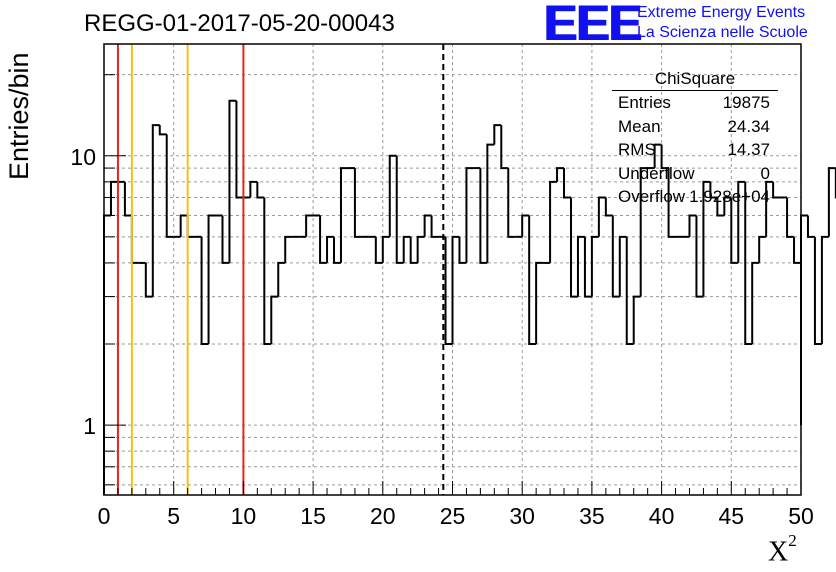 Image resolution: width=836 pixels, height=572 pixels. What do you see at coordinates (592, 516) in the screenshot?
I see `x-tick-label: 35` at bounding box center [592, 516].